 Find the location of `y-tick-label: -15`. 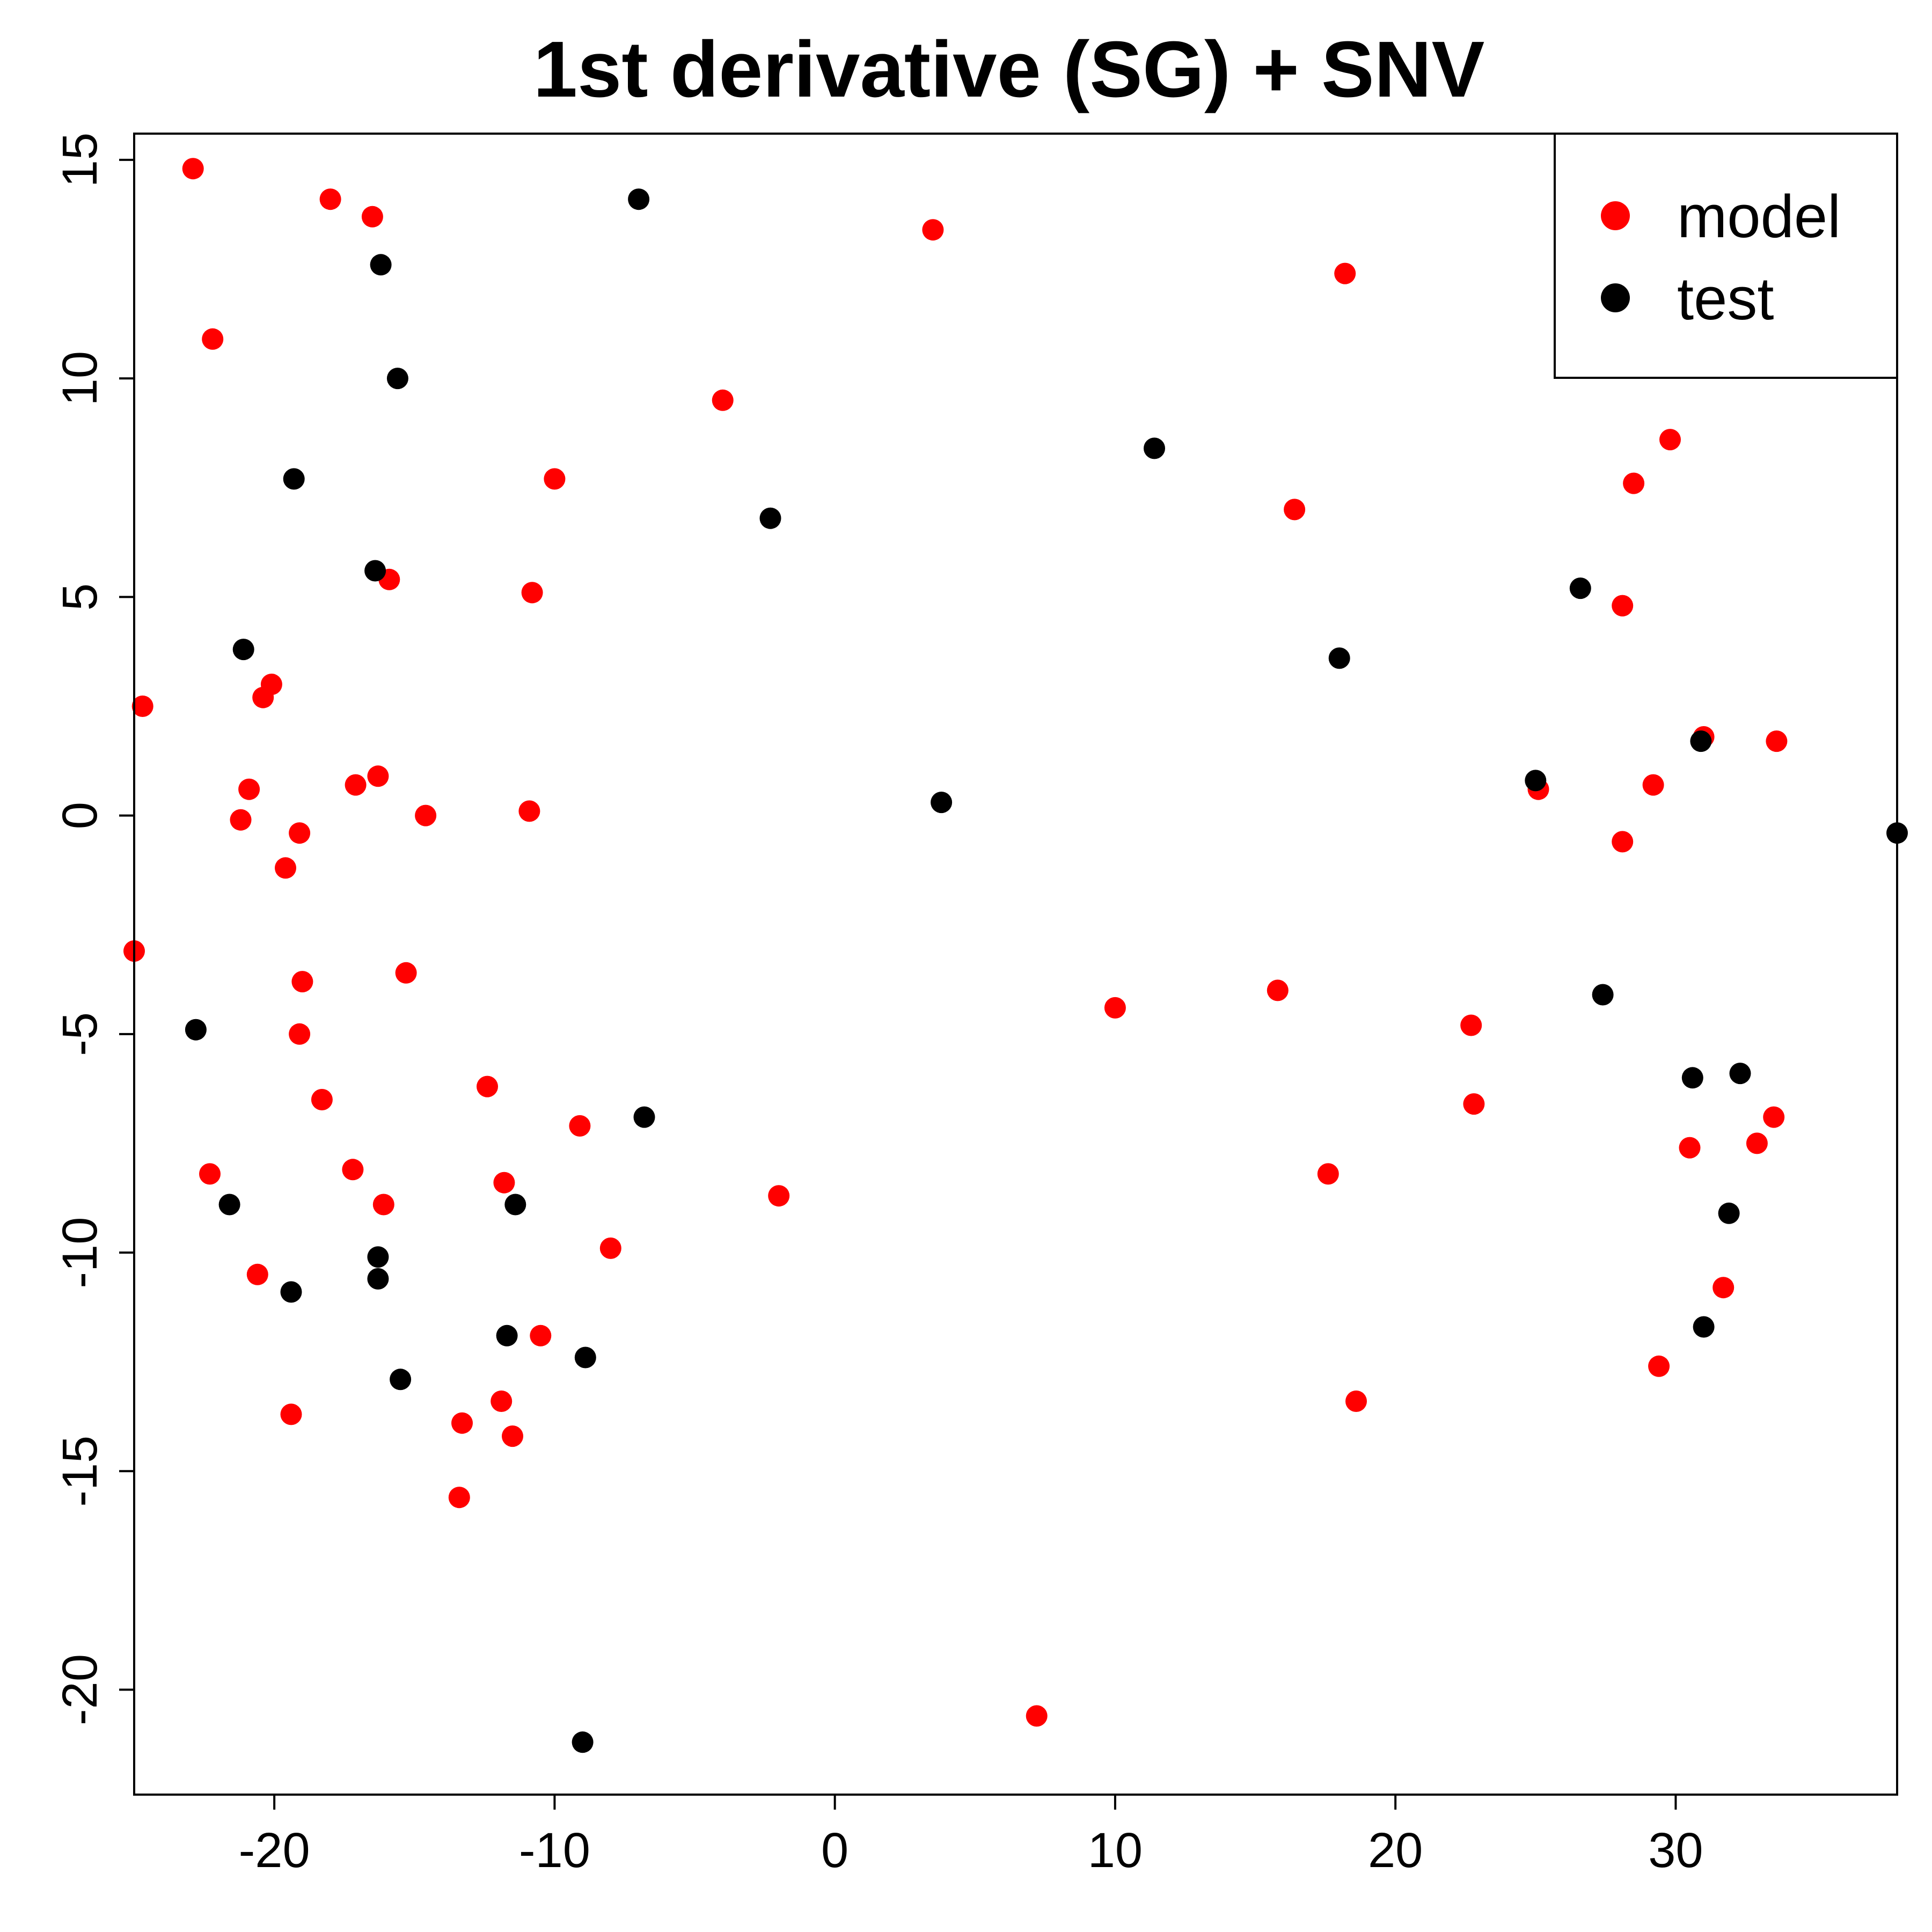

y-tick-label: -15 is located at coordinates (80, 1471).